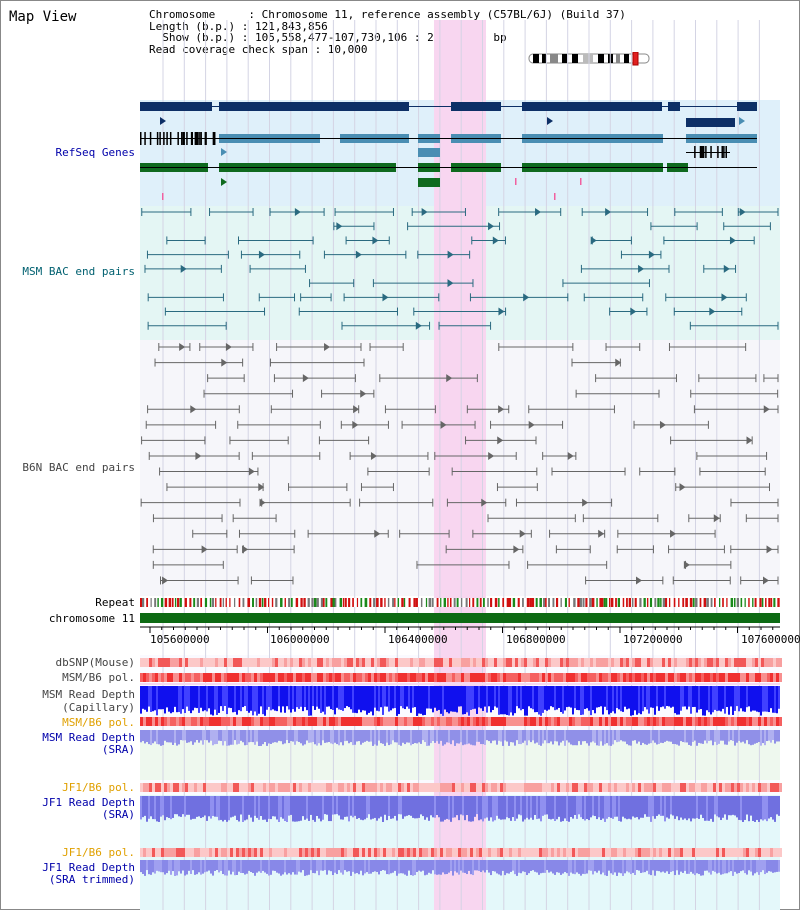 The image size is (800, 910). Describe the element at coordinates (78, 271) in the screenshot. I see `track-label-msm-bac: MSM BAC end pairs` at that location.